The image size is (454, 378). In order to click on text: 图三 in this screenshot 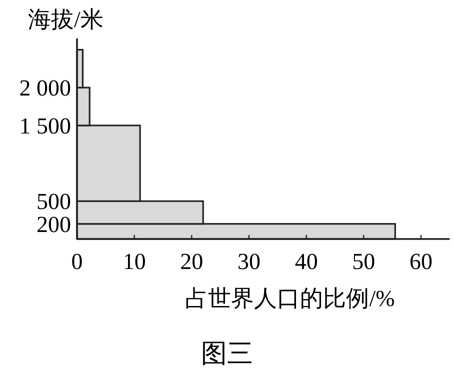, I will do `click(227, 353)`.